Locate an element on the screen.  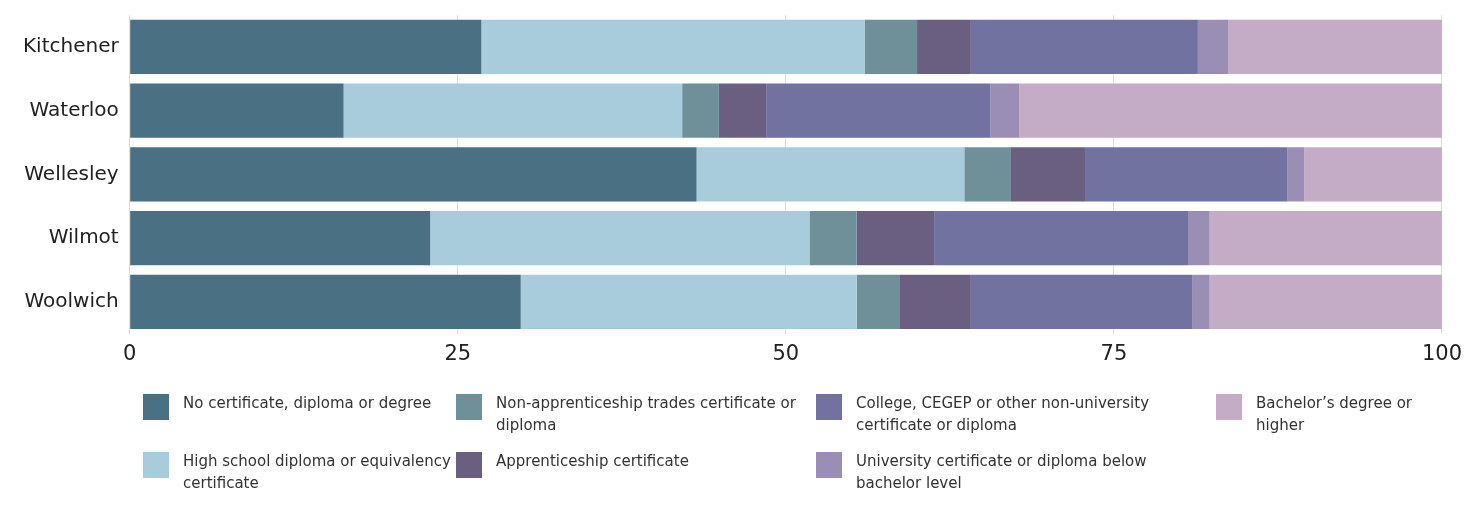
y-tick-label: Woolwich is located at coordinates (71, 300).